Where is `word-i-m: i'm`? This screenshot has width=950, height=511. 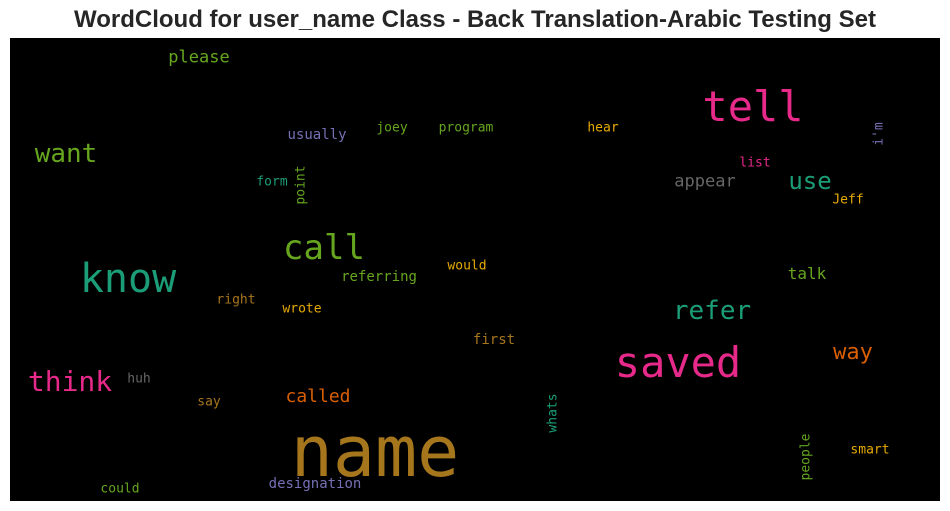 word-i-m: i'm is located at coordinates (879, 133).